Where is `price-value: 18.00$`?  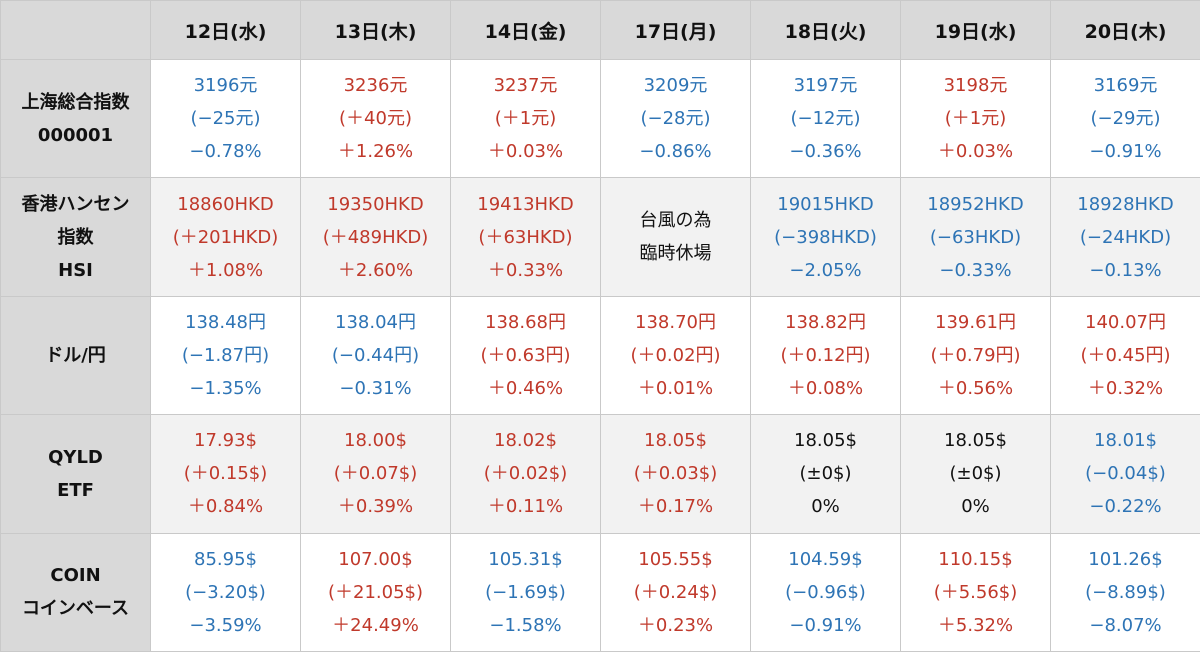 price-value: 18.00$ is located at coordinates (375, 441).